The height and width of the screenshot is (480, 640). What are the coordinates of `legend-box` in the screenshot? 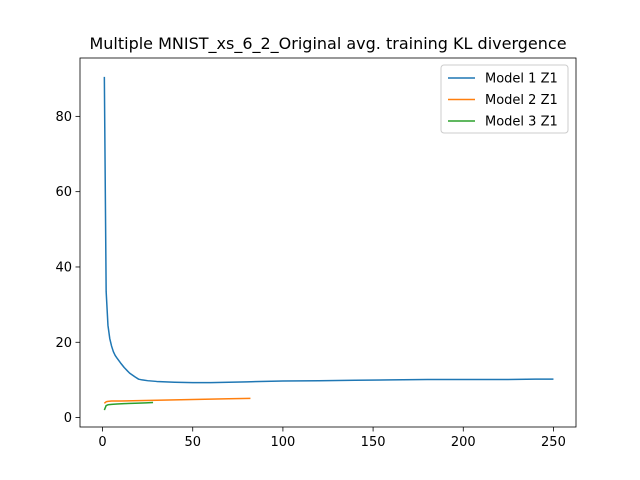 It's located at (504, 99).